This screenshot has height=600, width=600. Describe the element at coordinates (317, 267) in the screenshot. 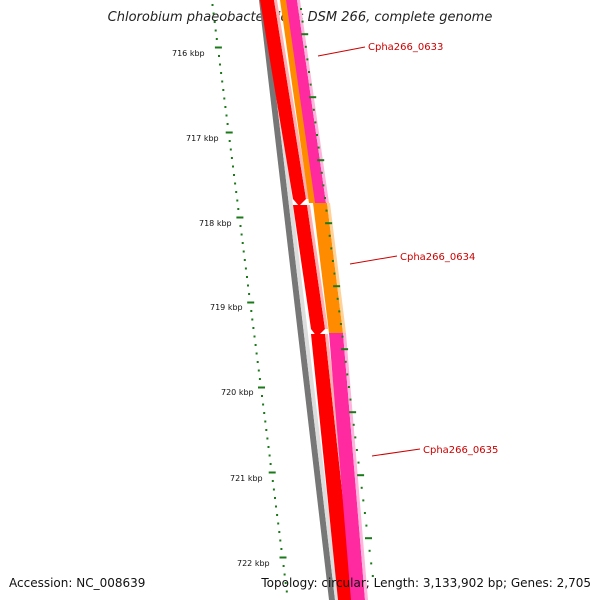

I see `red-gene-segment-2-highlight` at that location.